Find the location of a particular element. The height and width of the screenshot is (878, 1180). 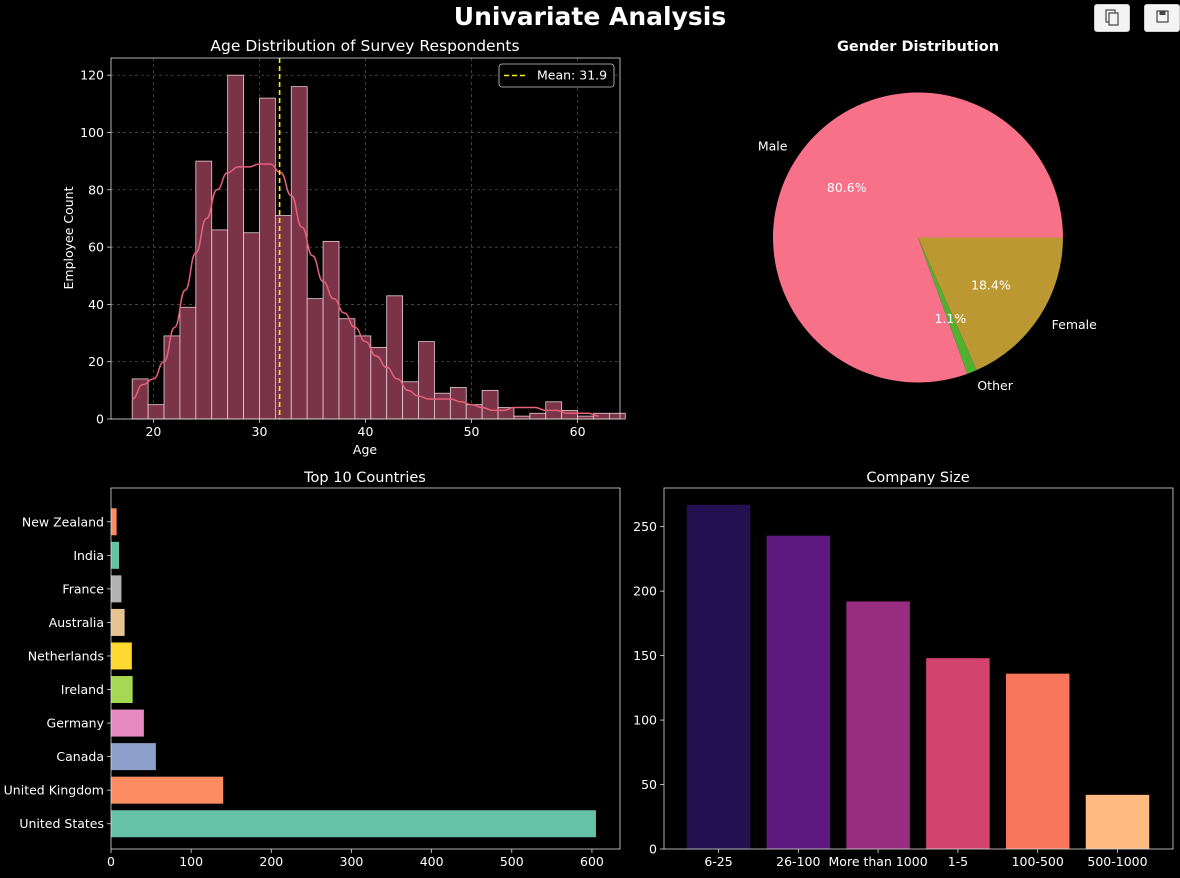

company-size-label: 100-500 is located at coordinates (1038, 861).